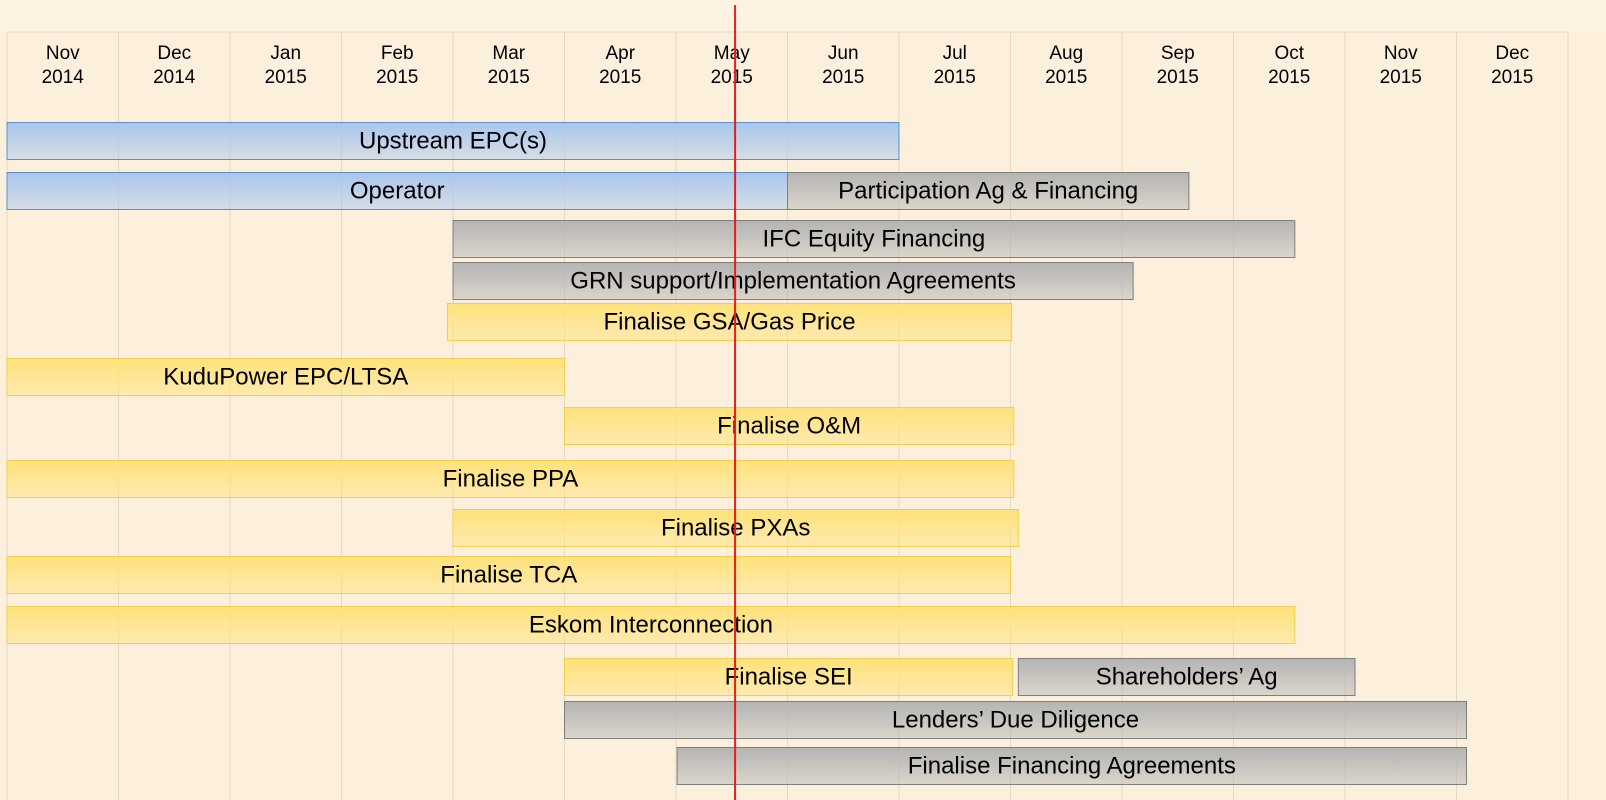 The image size is (1606, 800). What do you see at coordinates (803, 16) in the screenshot?
I see `top-strip` at bounding box center [803, 16].